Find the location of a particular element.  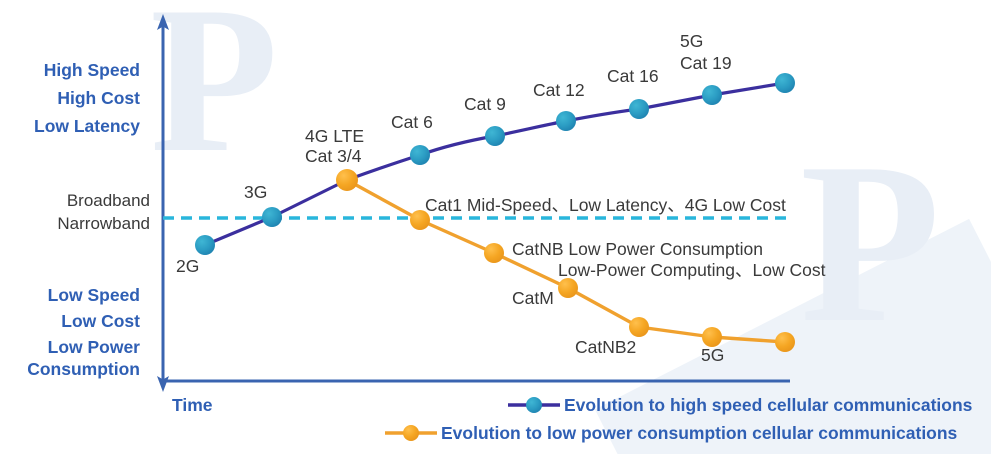

marker-cat16 is located at coordinates (639, 109).